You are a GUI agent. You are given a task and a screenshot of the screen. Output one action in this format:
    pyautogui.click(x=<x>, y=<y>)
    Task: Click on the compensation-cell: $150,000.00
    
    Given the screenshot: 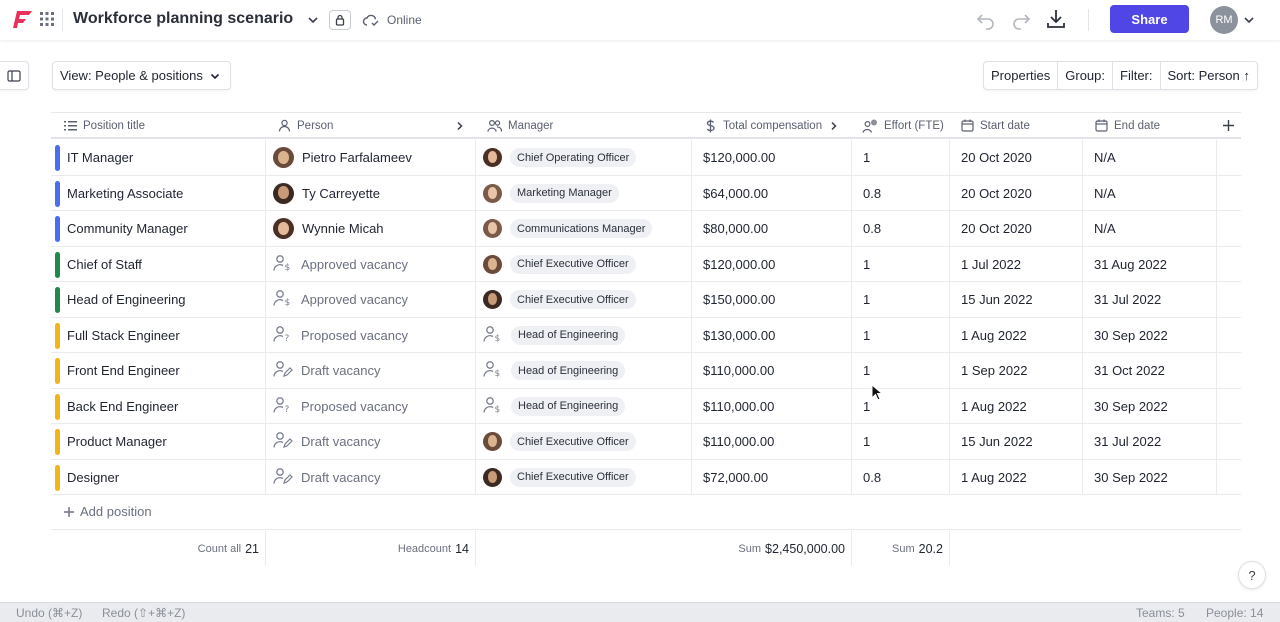 What is the action you would take?
    pyautogui.click(x=739, y=299)
    